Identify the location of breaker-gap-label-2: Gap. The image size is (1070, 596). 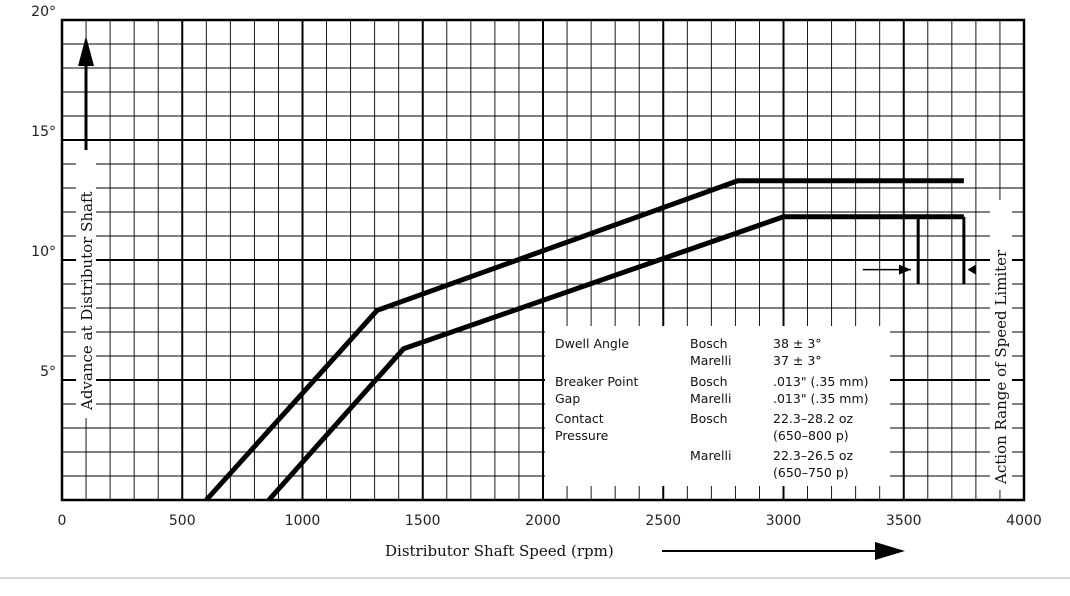
(567, 398).